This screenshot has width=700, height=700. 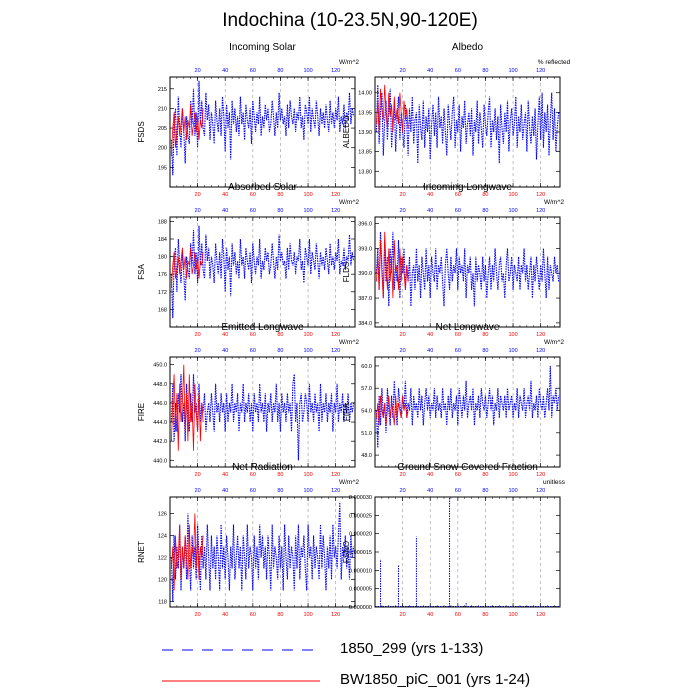 What do you see at coordinates (366, 412) in the screenshot?
I see `y-tick-label: 54.0` at bounding box center [366, 412].